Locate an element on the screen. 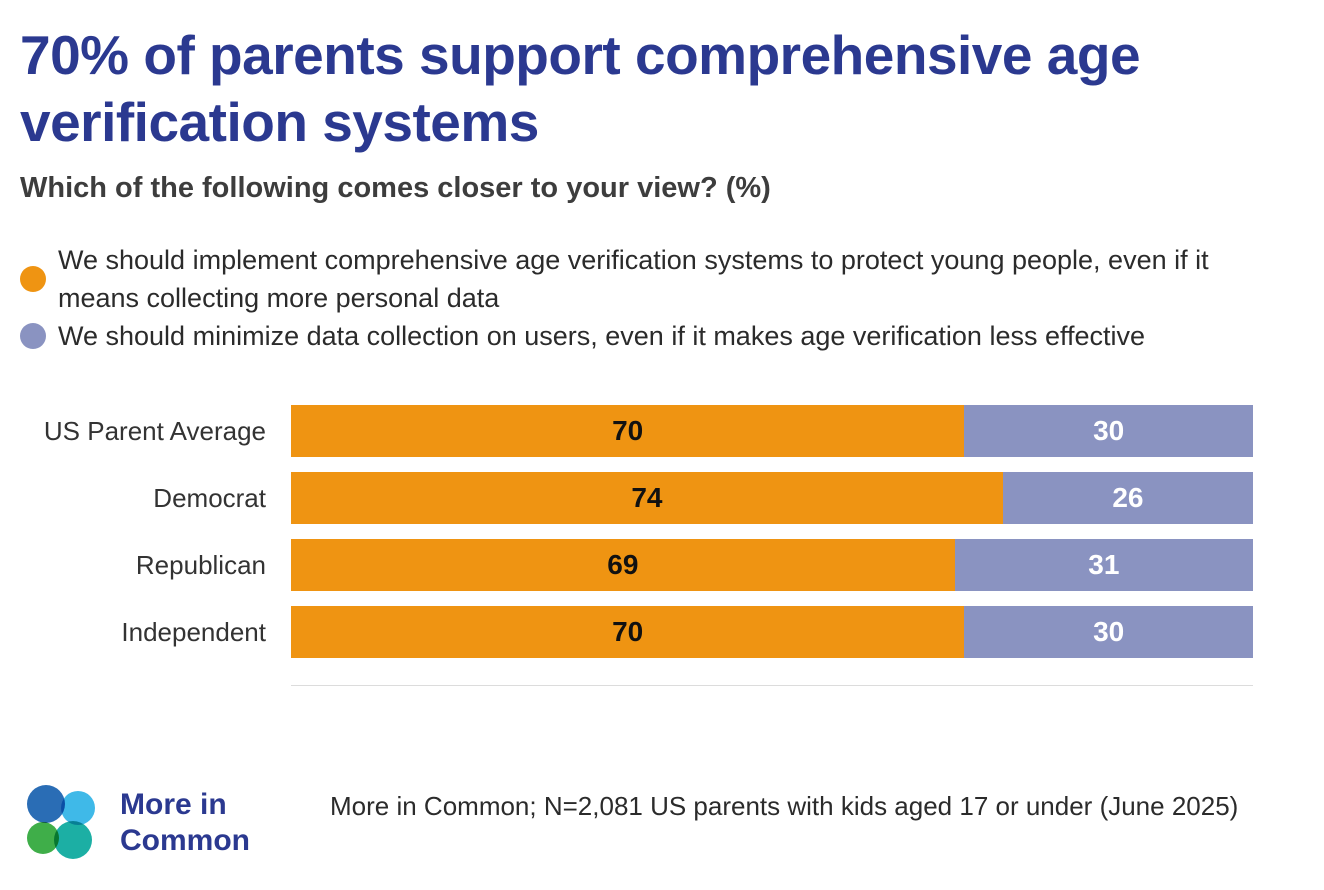 This screenshot has height=890, width=1324. bar-track: 74 26 is located at coordinates (772, 498).